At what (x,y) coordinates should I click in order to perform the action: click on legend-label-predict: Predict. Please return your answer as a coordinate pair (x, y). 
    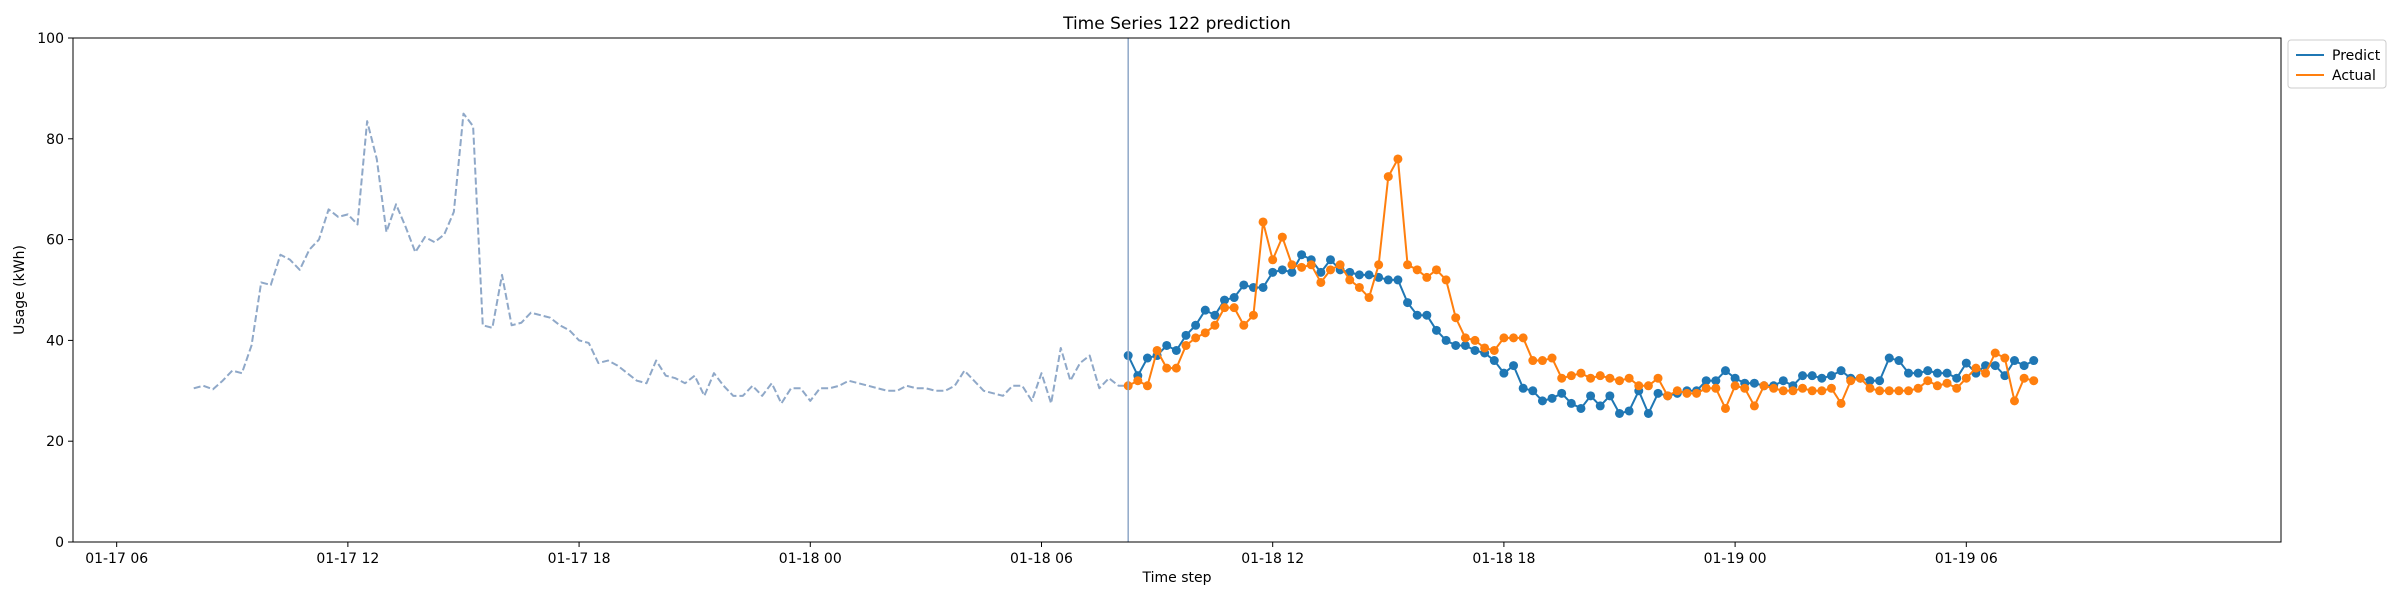
    Looking at the image, I should click on (2356, 56).